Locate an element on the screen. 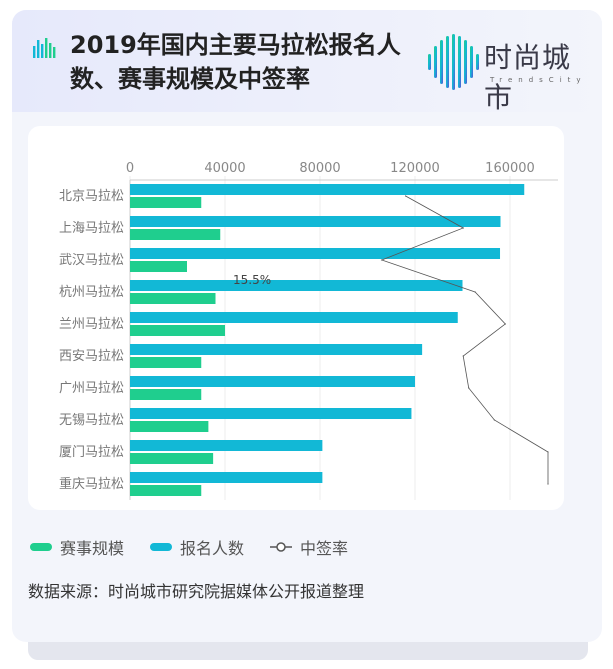 The height and width of the screenshot is (669, 613). circle-line-icon is located at coordinates (281, 547).